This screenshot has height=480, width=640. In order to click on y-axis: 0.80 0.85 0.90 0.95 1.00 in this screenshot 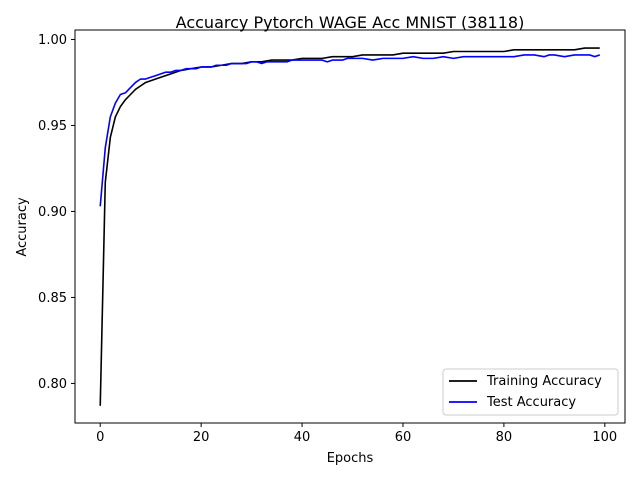, I will do `click(56, 212)`.